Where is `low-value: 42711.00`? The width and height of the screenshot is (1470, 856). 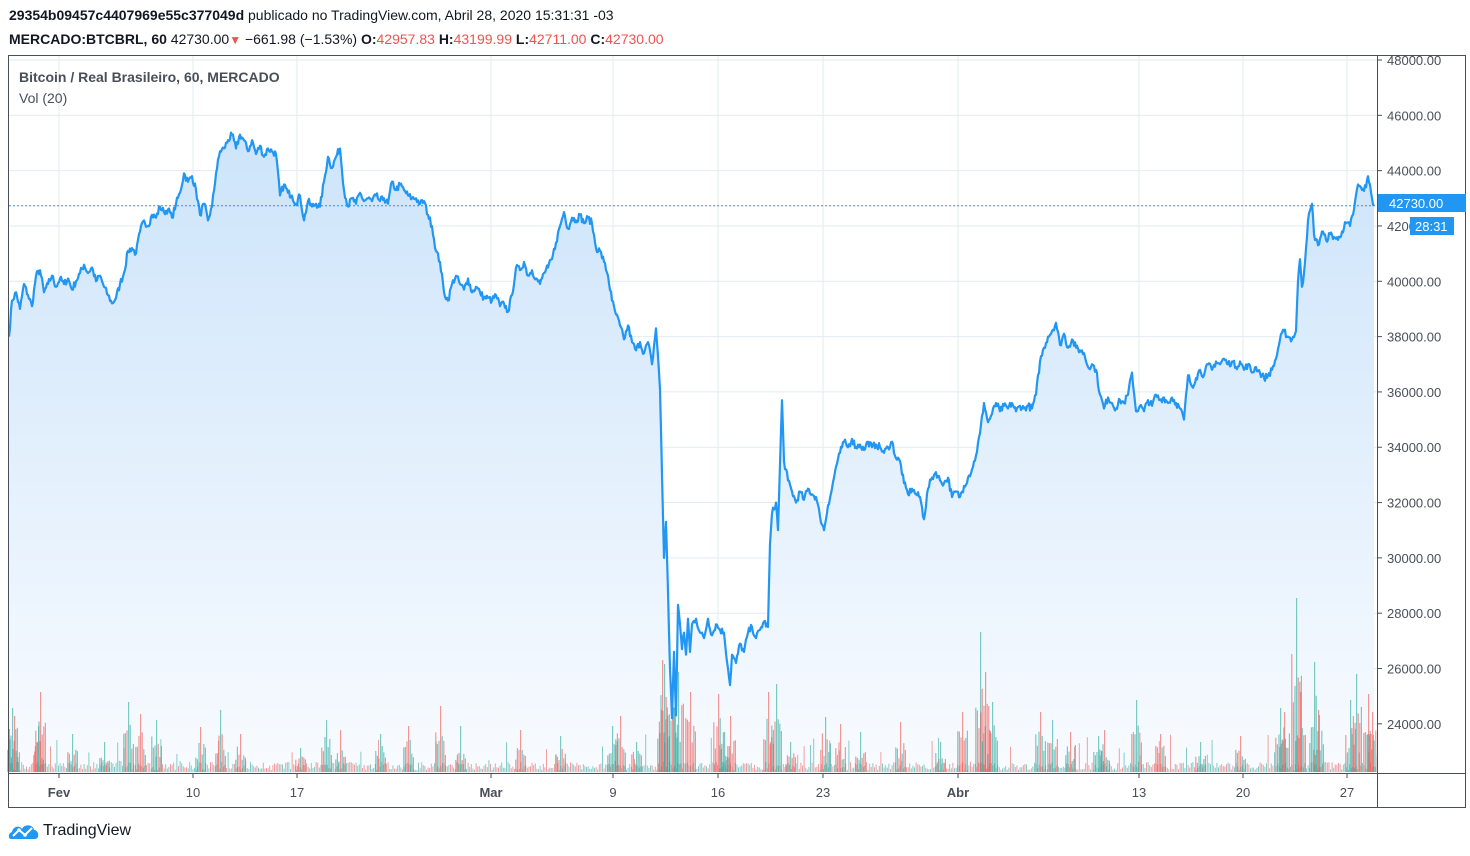 low-value: 42711.00 is located at coordinates (558, 39).